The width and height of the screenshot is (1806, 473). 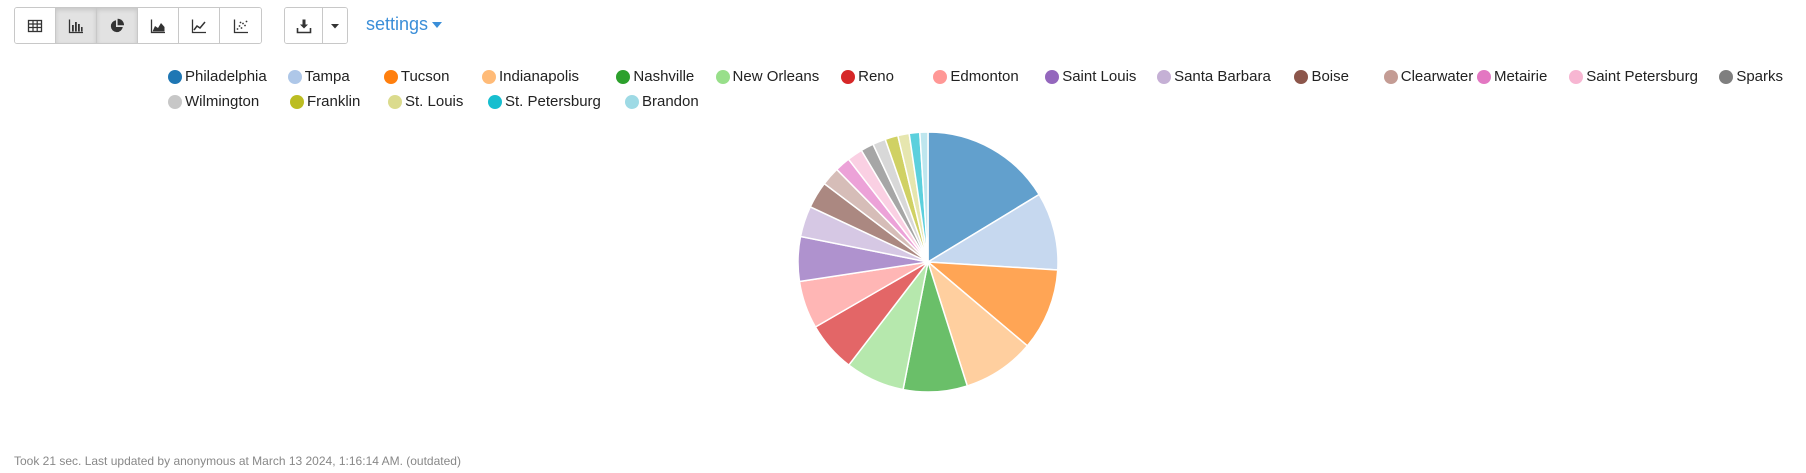 I want to click on legend-item: Philadelphia, so click(x=228, y=76).